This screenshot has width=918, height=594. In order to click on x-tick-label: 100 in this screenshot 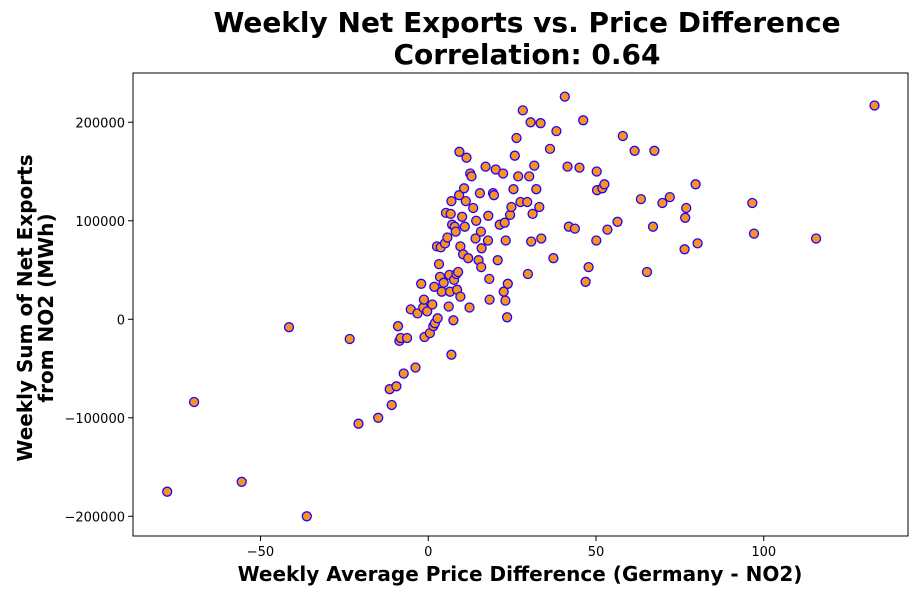, I will do `click(763, 552)`.